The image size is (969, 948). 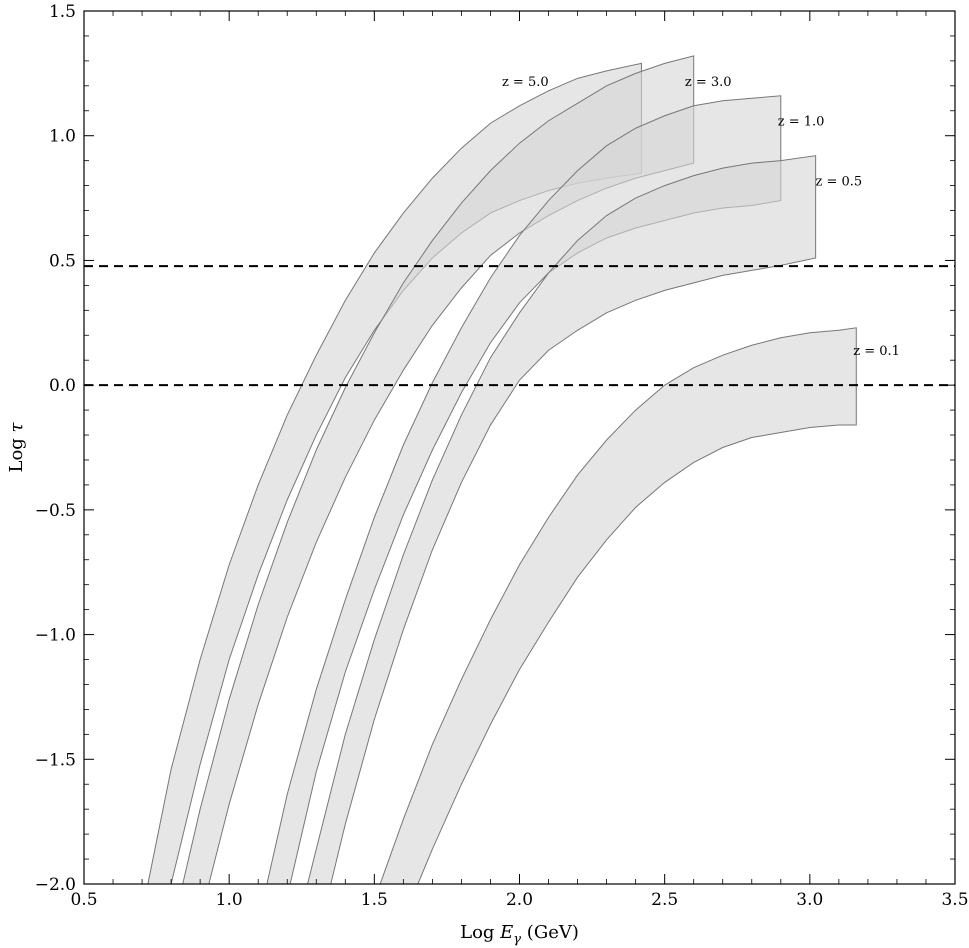 I want to click on y-tick-label: −1.5, so click(x=55, y=760).